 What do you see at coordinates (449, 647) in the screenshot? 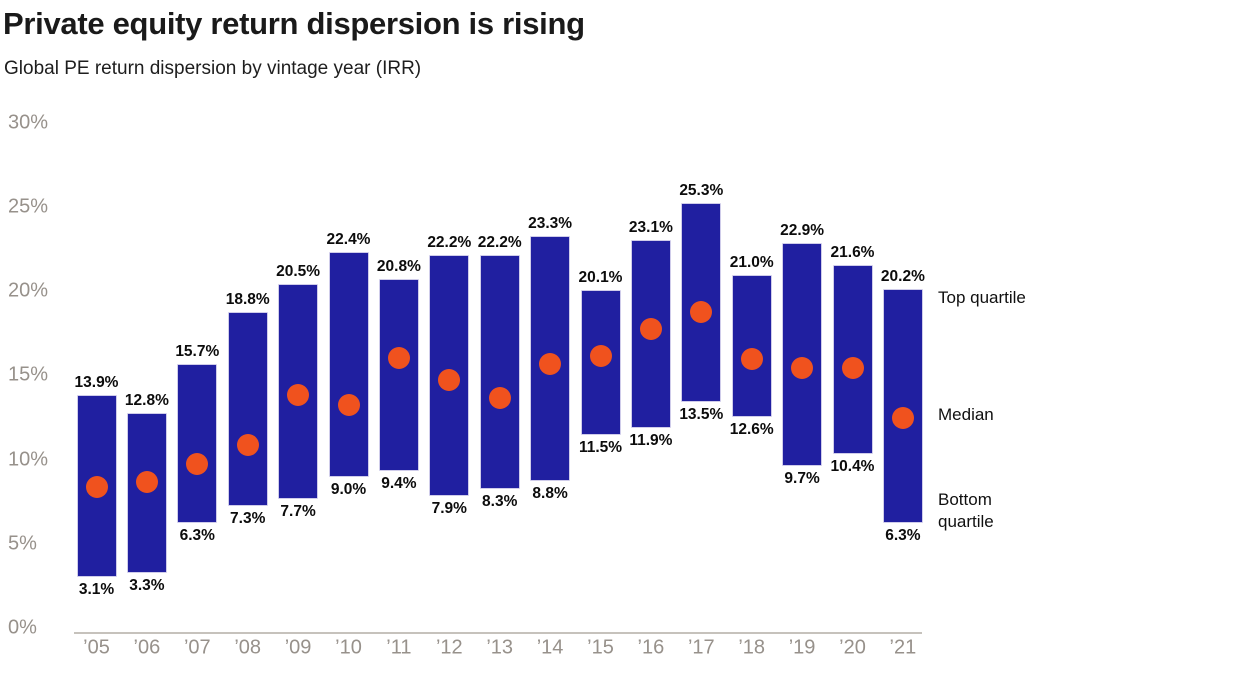
I see `x-axis-year-label: ’12` at bounding box center [449, 647].